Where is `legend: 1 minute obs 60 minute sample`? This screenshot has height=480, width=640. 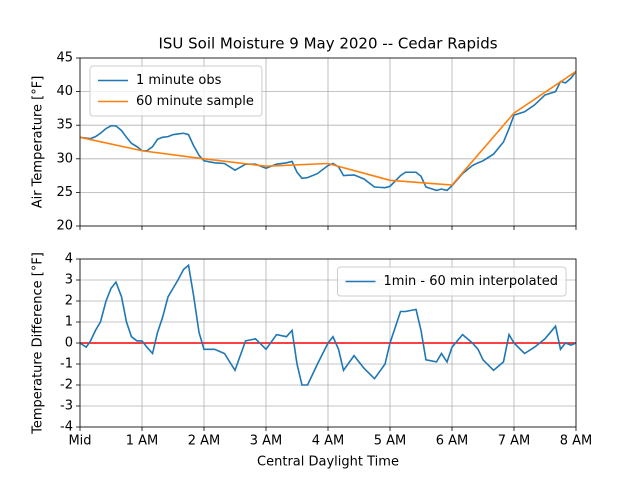 legend: 1 minute obs 60 minute sample is located at coordinates (176, 91).